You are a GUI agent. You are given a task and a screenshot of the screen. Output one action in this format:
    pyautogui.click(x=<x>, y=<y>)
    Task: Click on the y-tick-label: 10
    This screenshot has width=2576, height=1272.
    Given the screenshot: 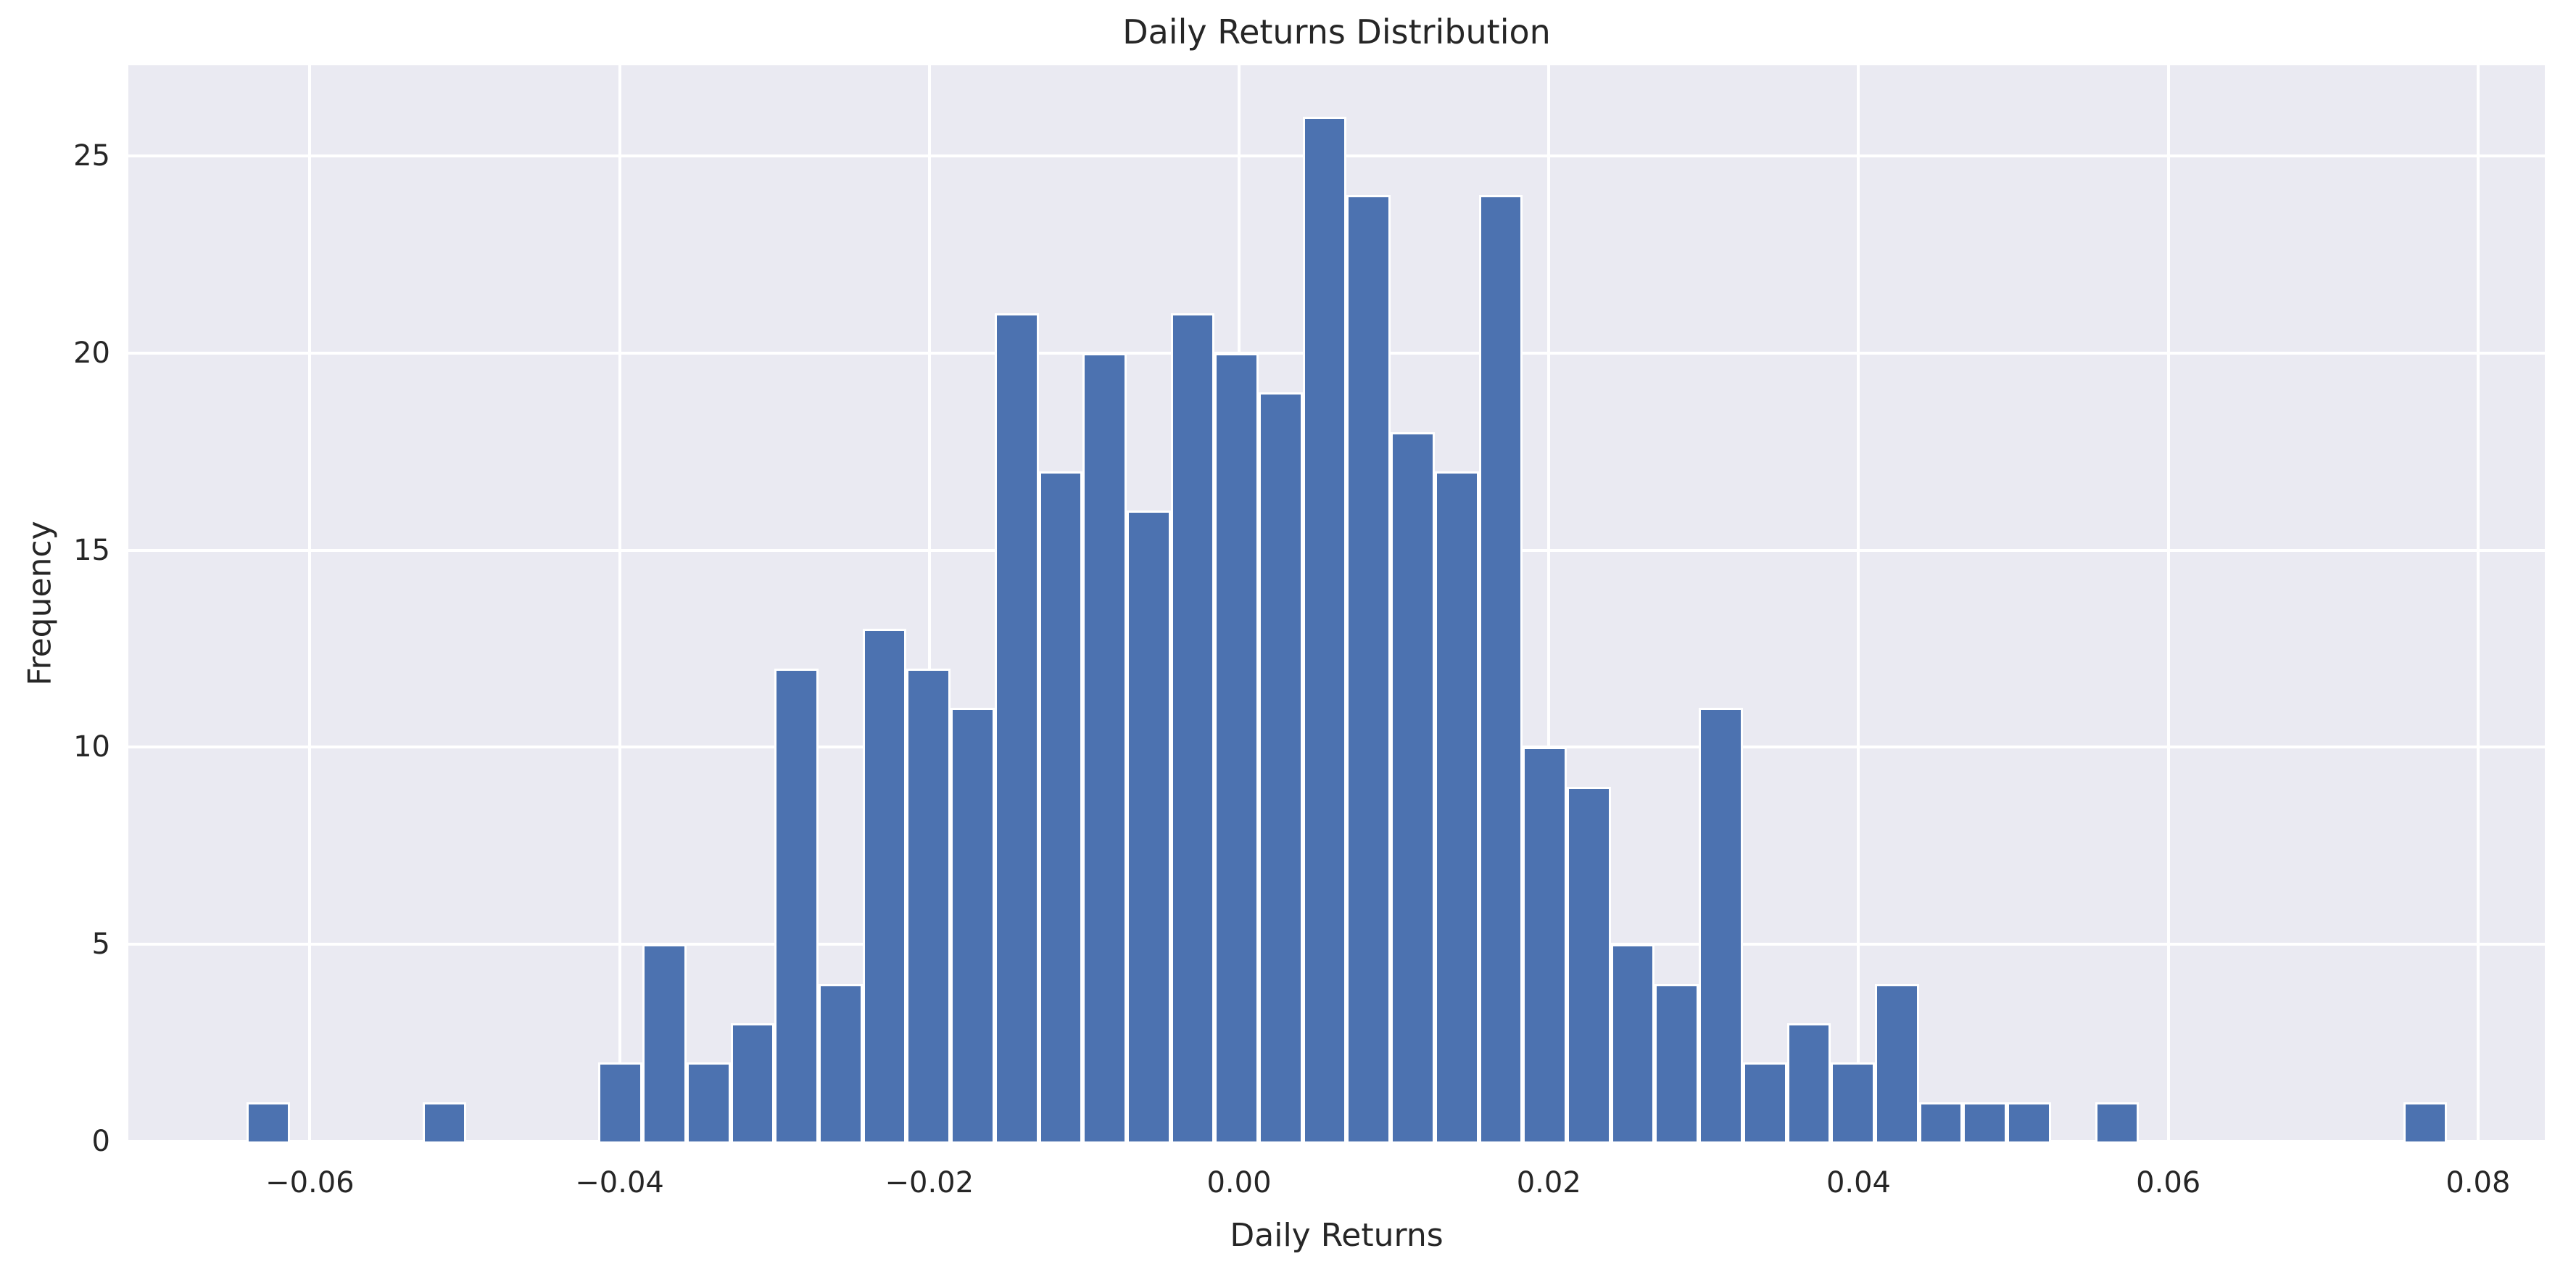 What is the action you would take?
    pyautogui.click(x=91, y=747)
    